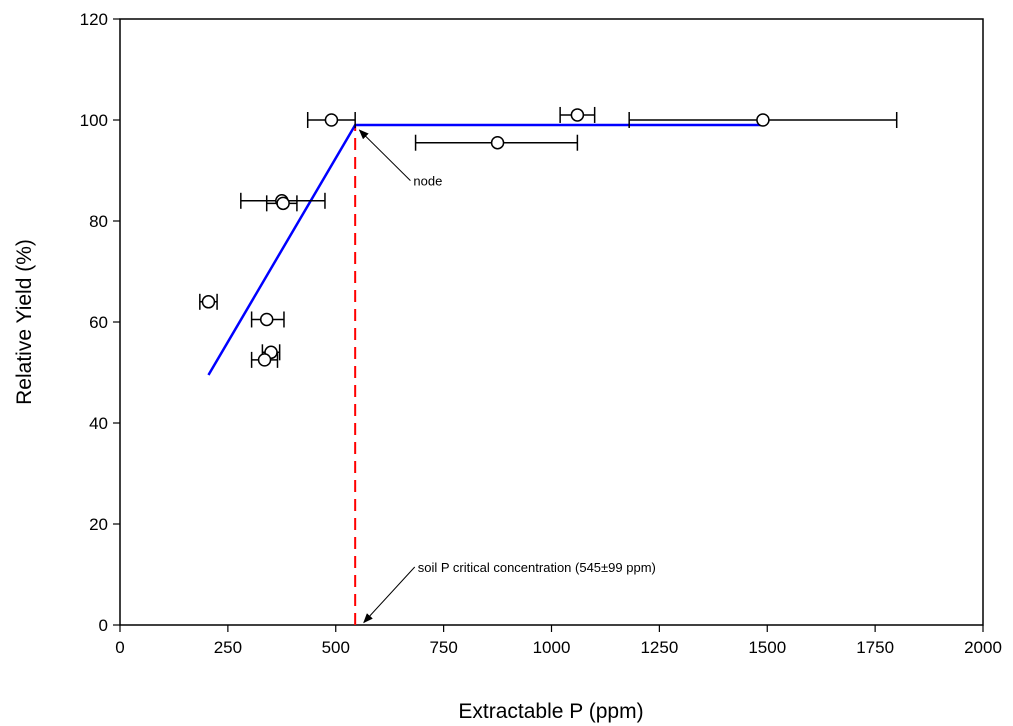  I want to click on y-tick-label: 20, so click(98, 524).